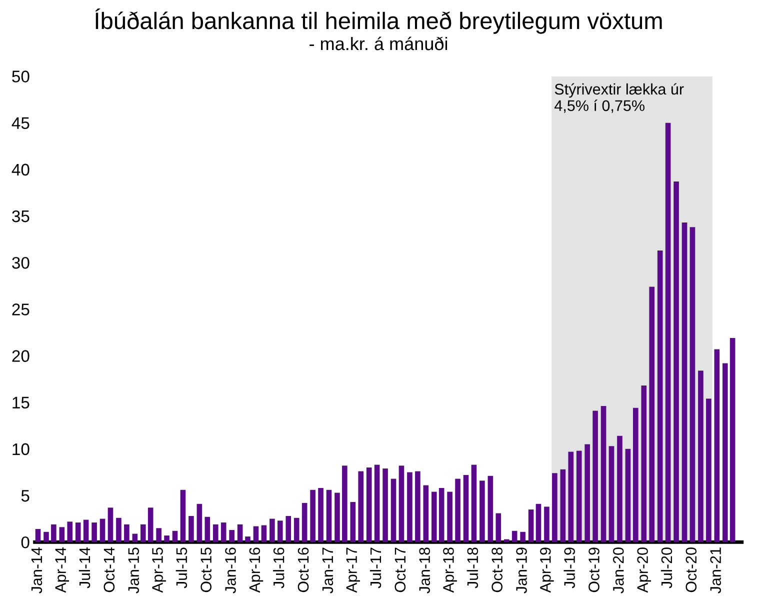 Image resolution: width=757 pixels, height=605 pixels. I want to click on y-tick-label: 30, so click(21, 262).